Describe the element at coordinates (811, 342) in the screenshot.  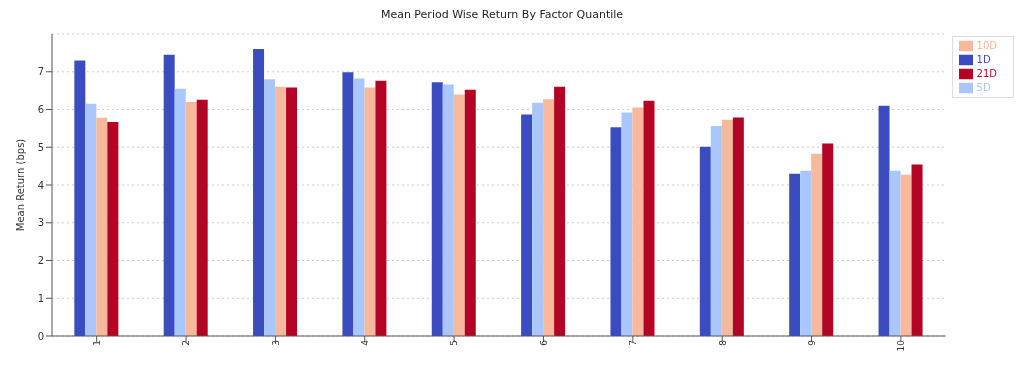
I see `x-tick-label: 9` at that location.